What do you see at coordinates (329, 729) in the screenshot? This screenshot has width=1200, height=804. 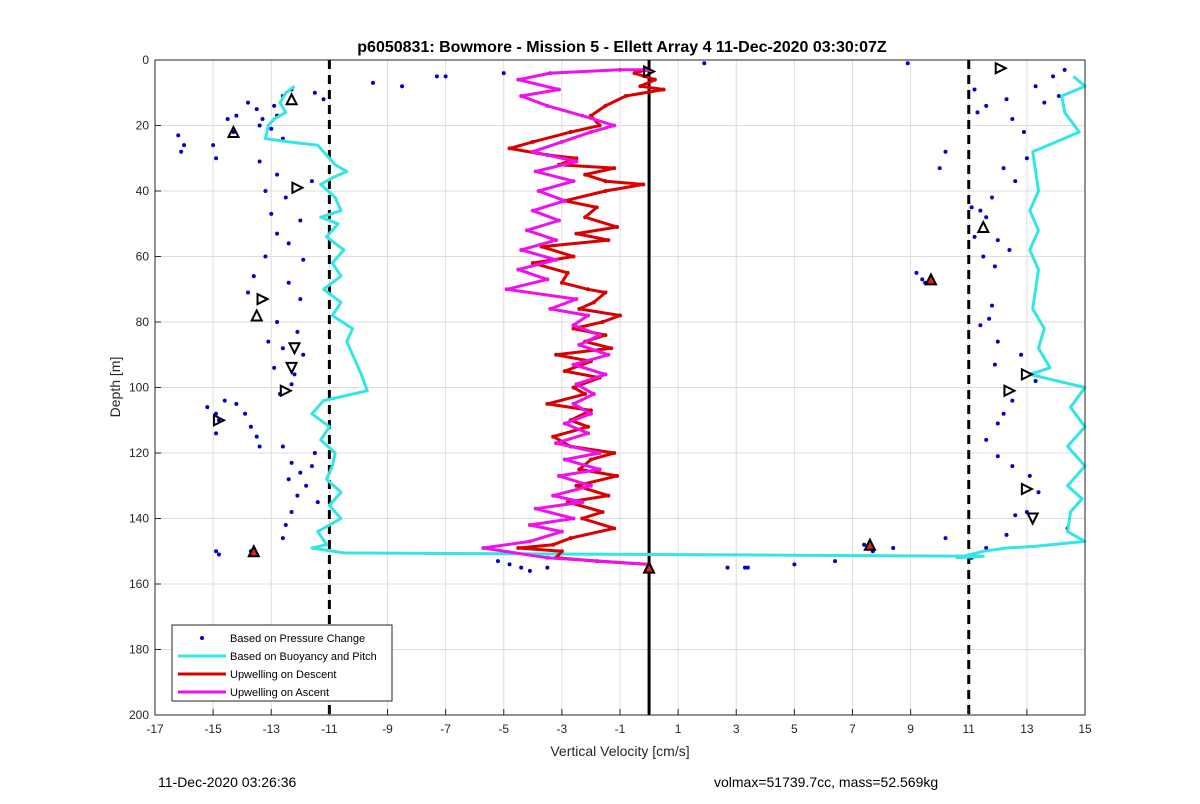 I see `x-tick-label: -11` at bounding box center [329, 729].